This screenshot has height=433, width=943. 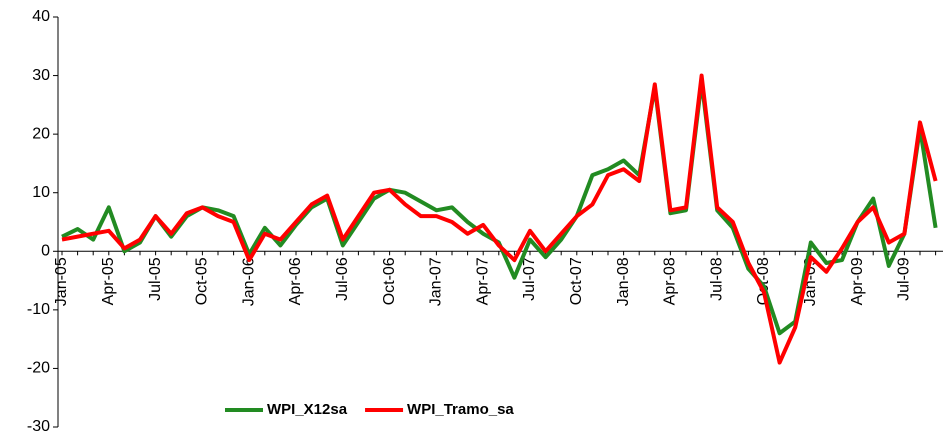 I want to click on x-tick-label: Apr-09, so click(x=857, y=281).